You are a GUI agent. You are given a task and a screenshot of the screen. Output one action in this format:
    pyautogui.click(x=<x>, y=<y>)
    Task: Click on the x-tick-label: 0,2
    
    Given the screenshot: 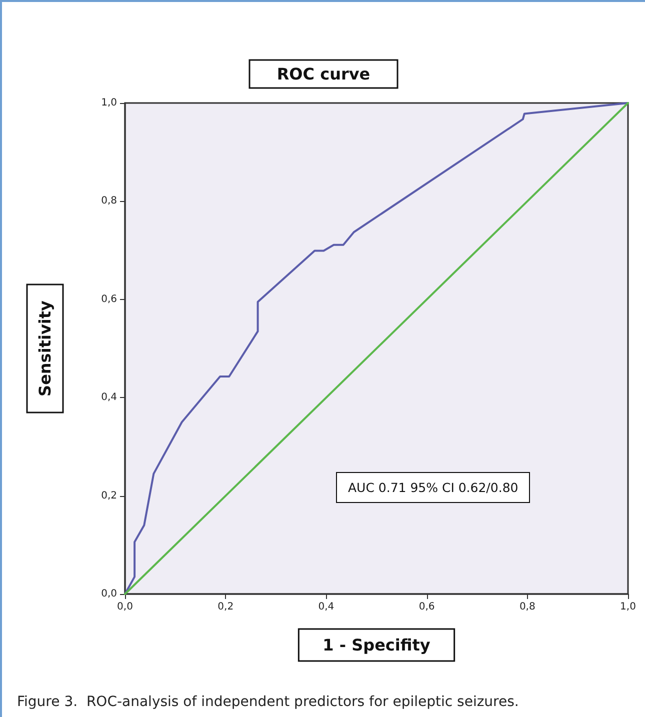 What is the action you would take?
    pyautogui.click(x=226, y=607)
    